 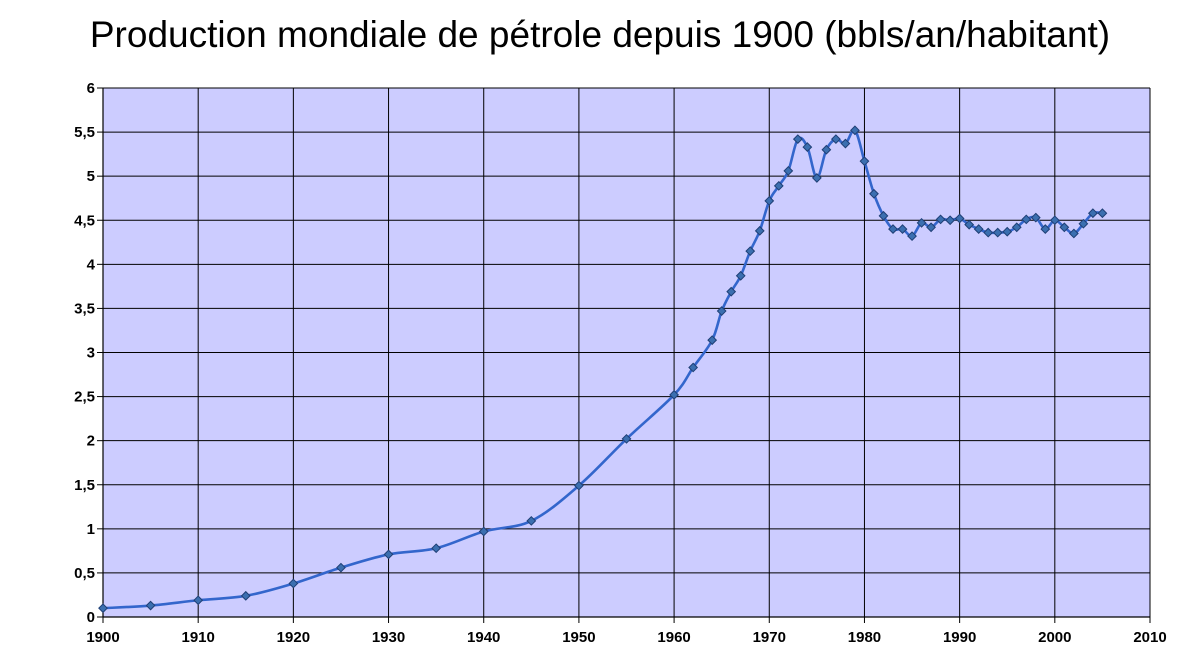 What do you see at coordinates (84, 573) in the screenshot?
I see `y-tick-label: 0,5` at bounding box center [84, 573].